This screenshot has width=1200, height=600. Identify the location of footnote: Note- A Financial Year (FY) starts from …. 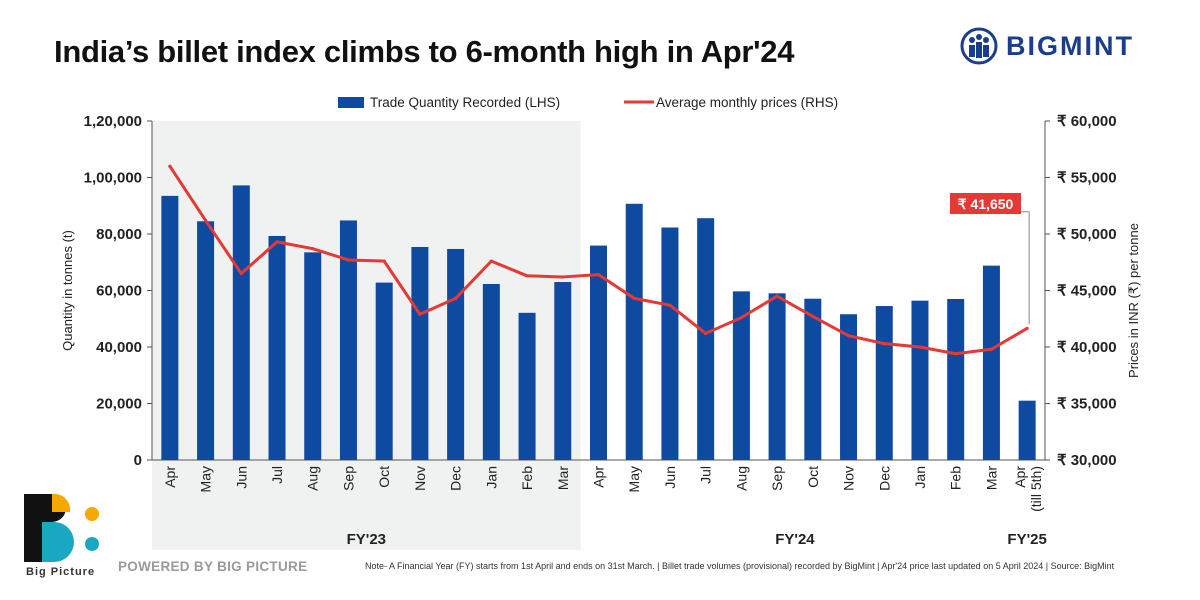
(740, 566).